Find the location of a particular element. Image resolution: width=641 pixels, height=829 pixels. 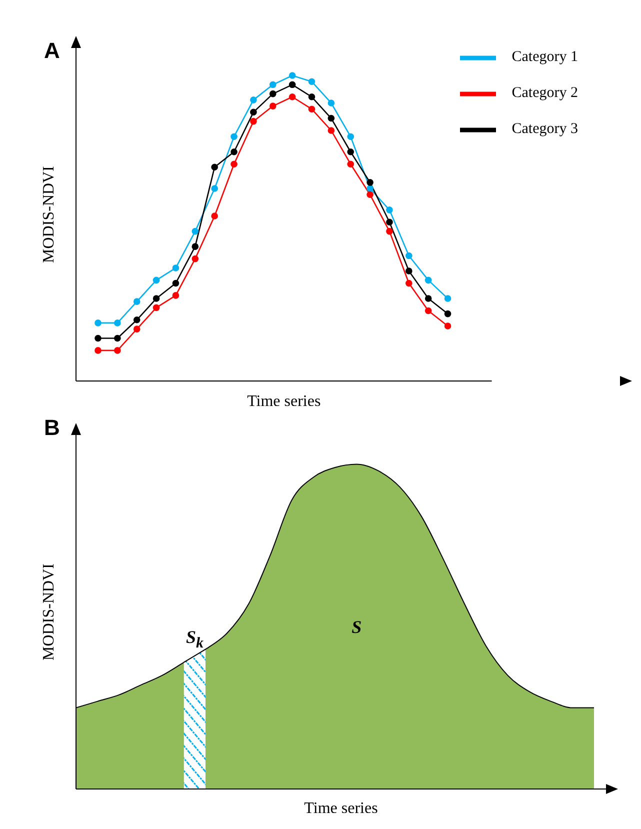

legend-label: Category 1 is located at coordinates (545, 57).